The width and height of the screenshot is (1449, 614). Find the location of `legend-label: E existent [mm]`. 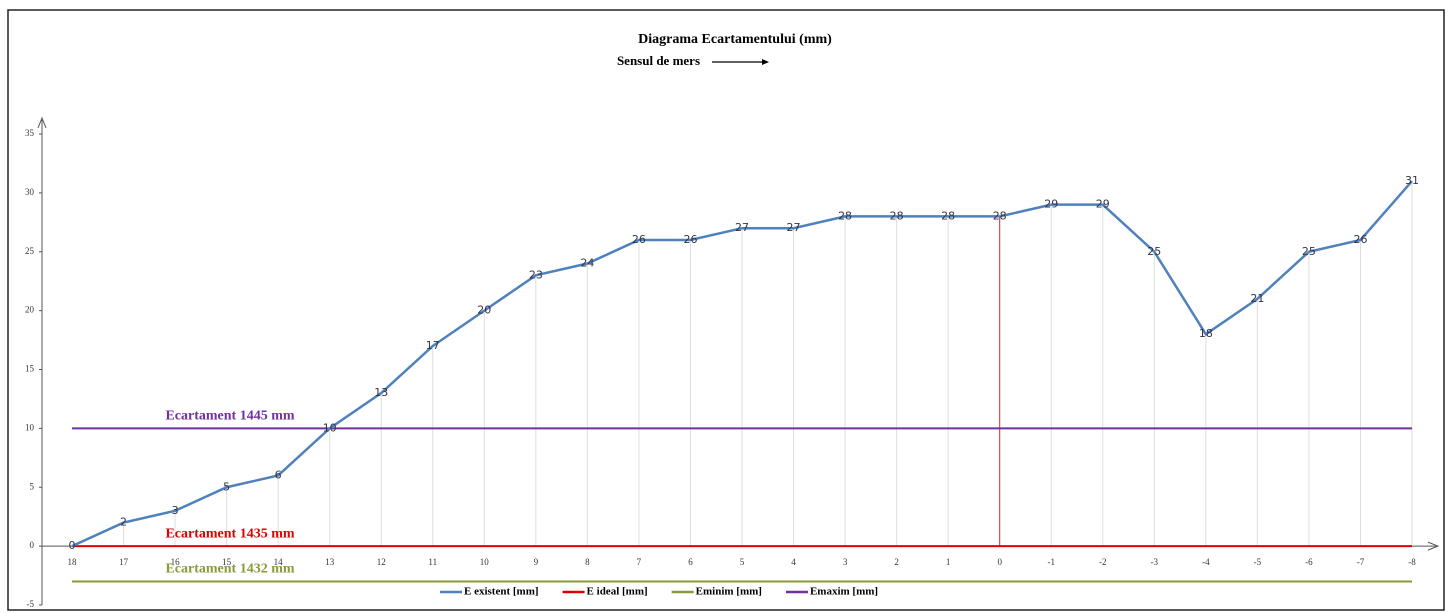

legend-label: E existent [mm] is located at coordinates (501, 592).